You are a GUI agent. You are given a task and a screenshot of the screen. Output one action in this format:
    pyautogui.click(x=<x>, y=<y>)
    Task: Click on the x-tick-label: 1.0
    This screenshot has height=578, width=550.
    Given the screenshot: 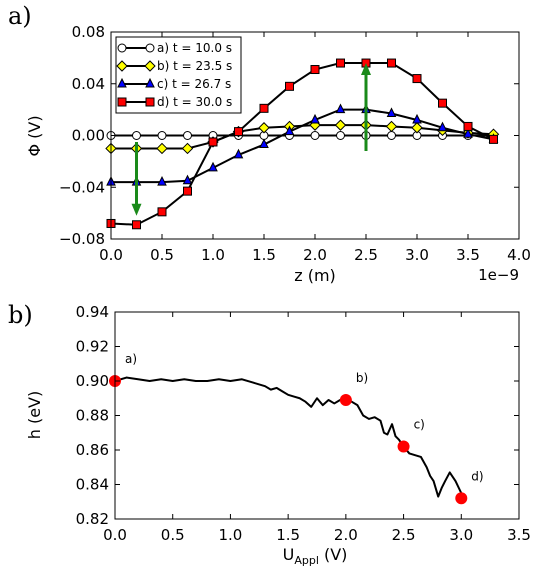 What is the action you would take?
    pyautogui.click(x=230, y=535)
    